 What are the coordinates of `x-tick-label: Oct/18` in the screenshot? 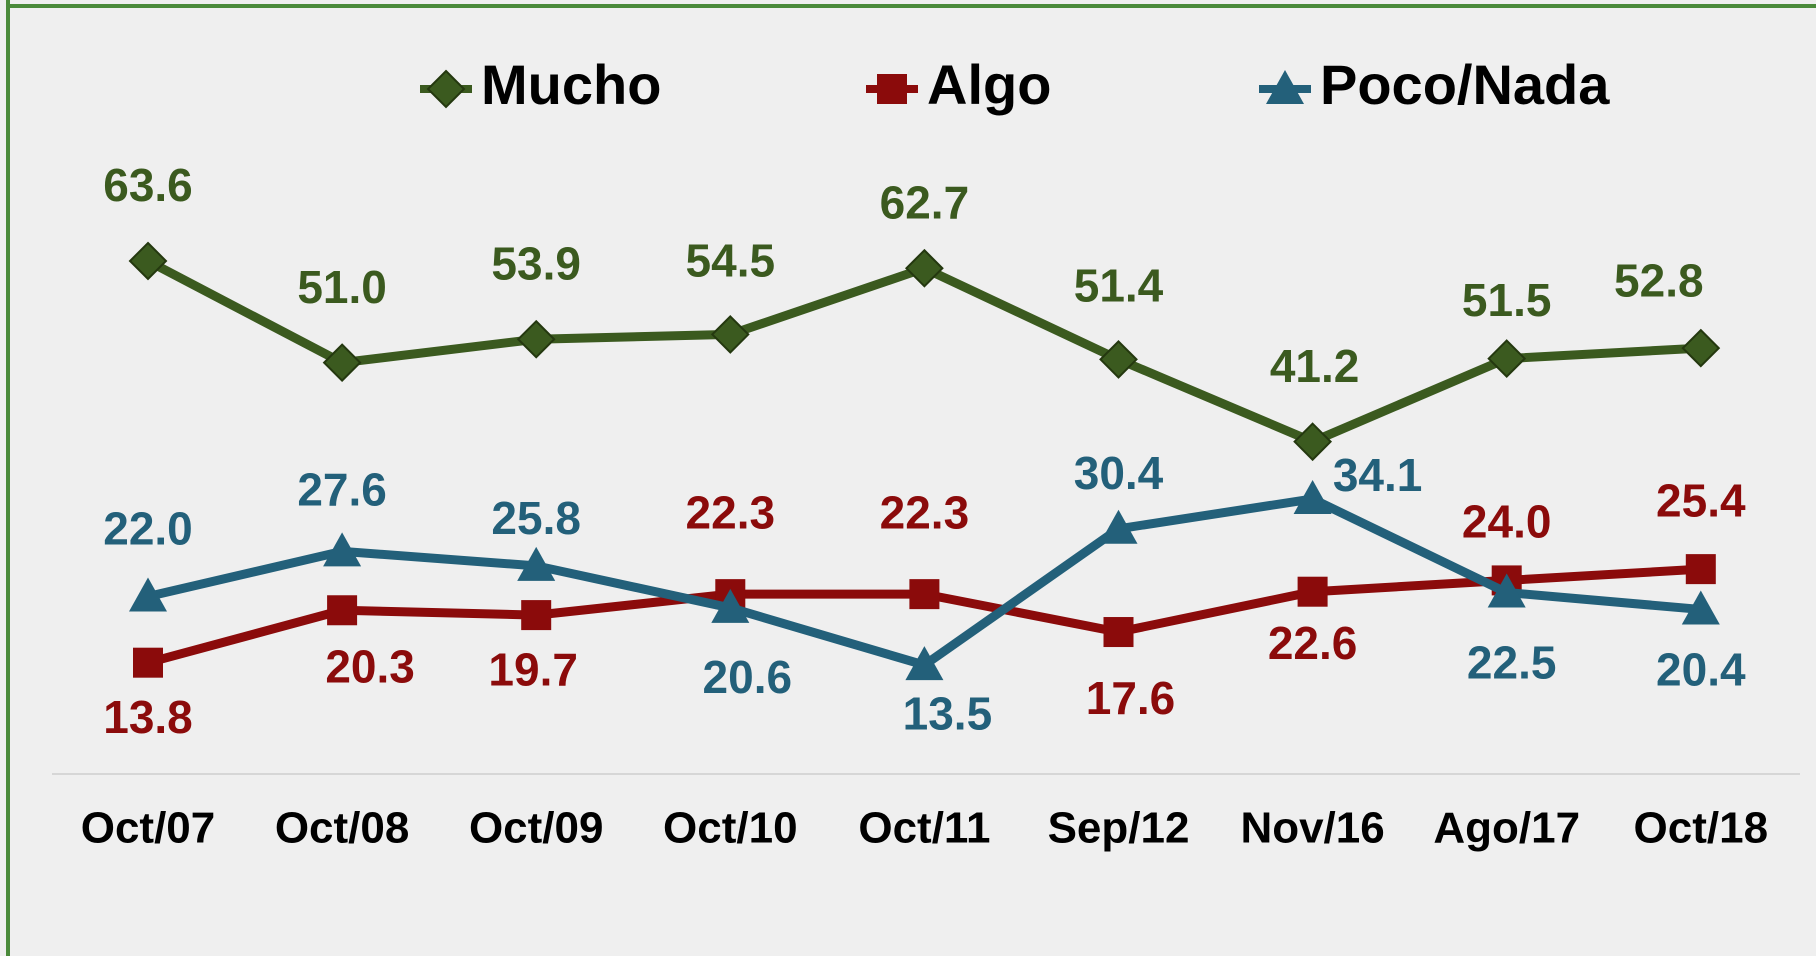 It's located at (1701, 828).